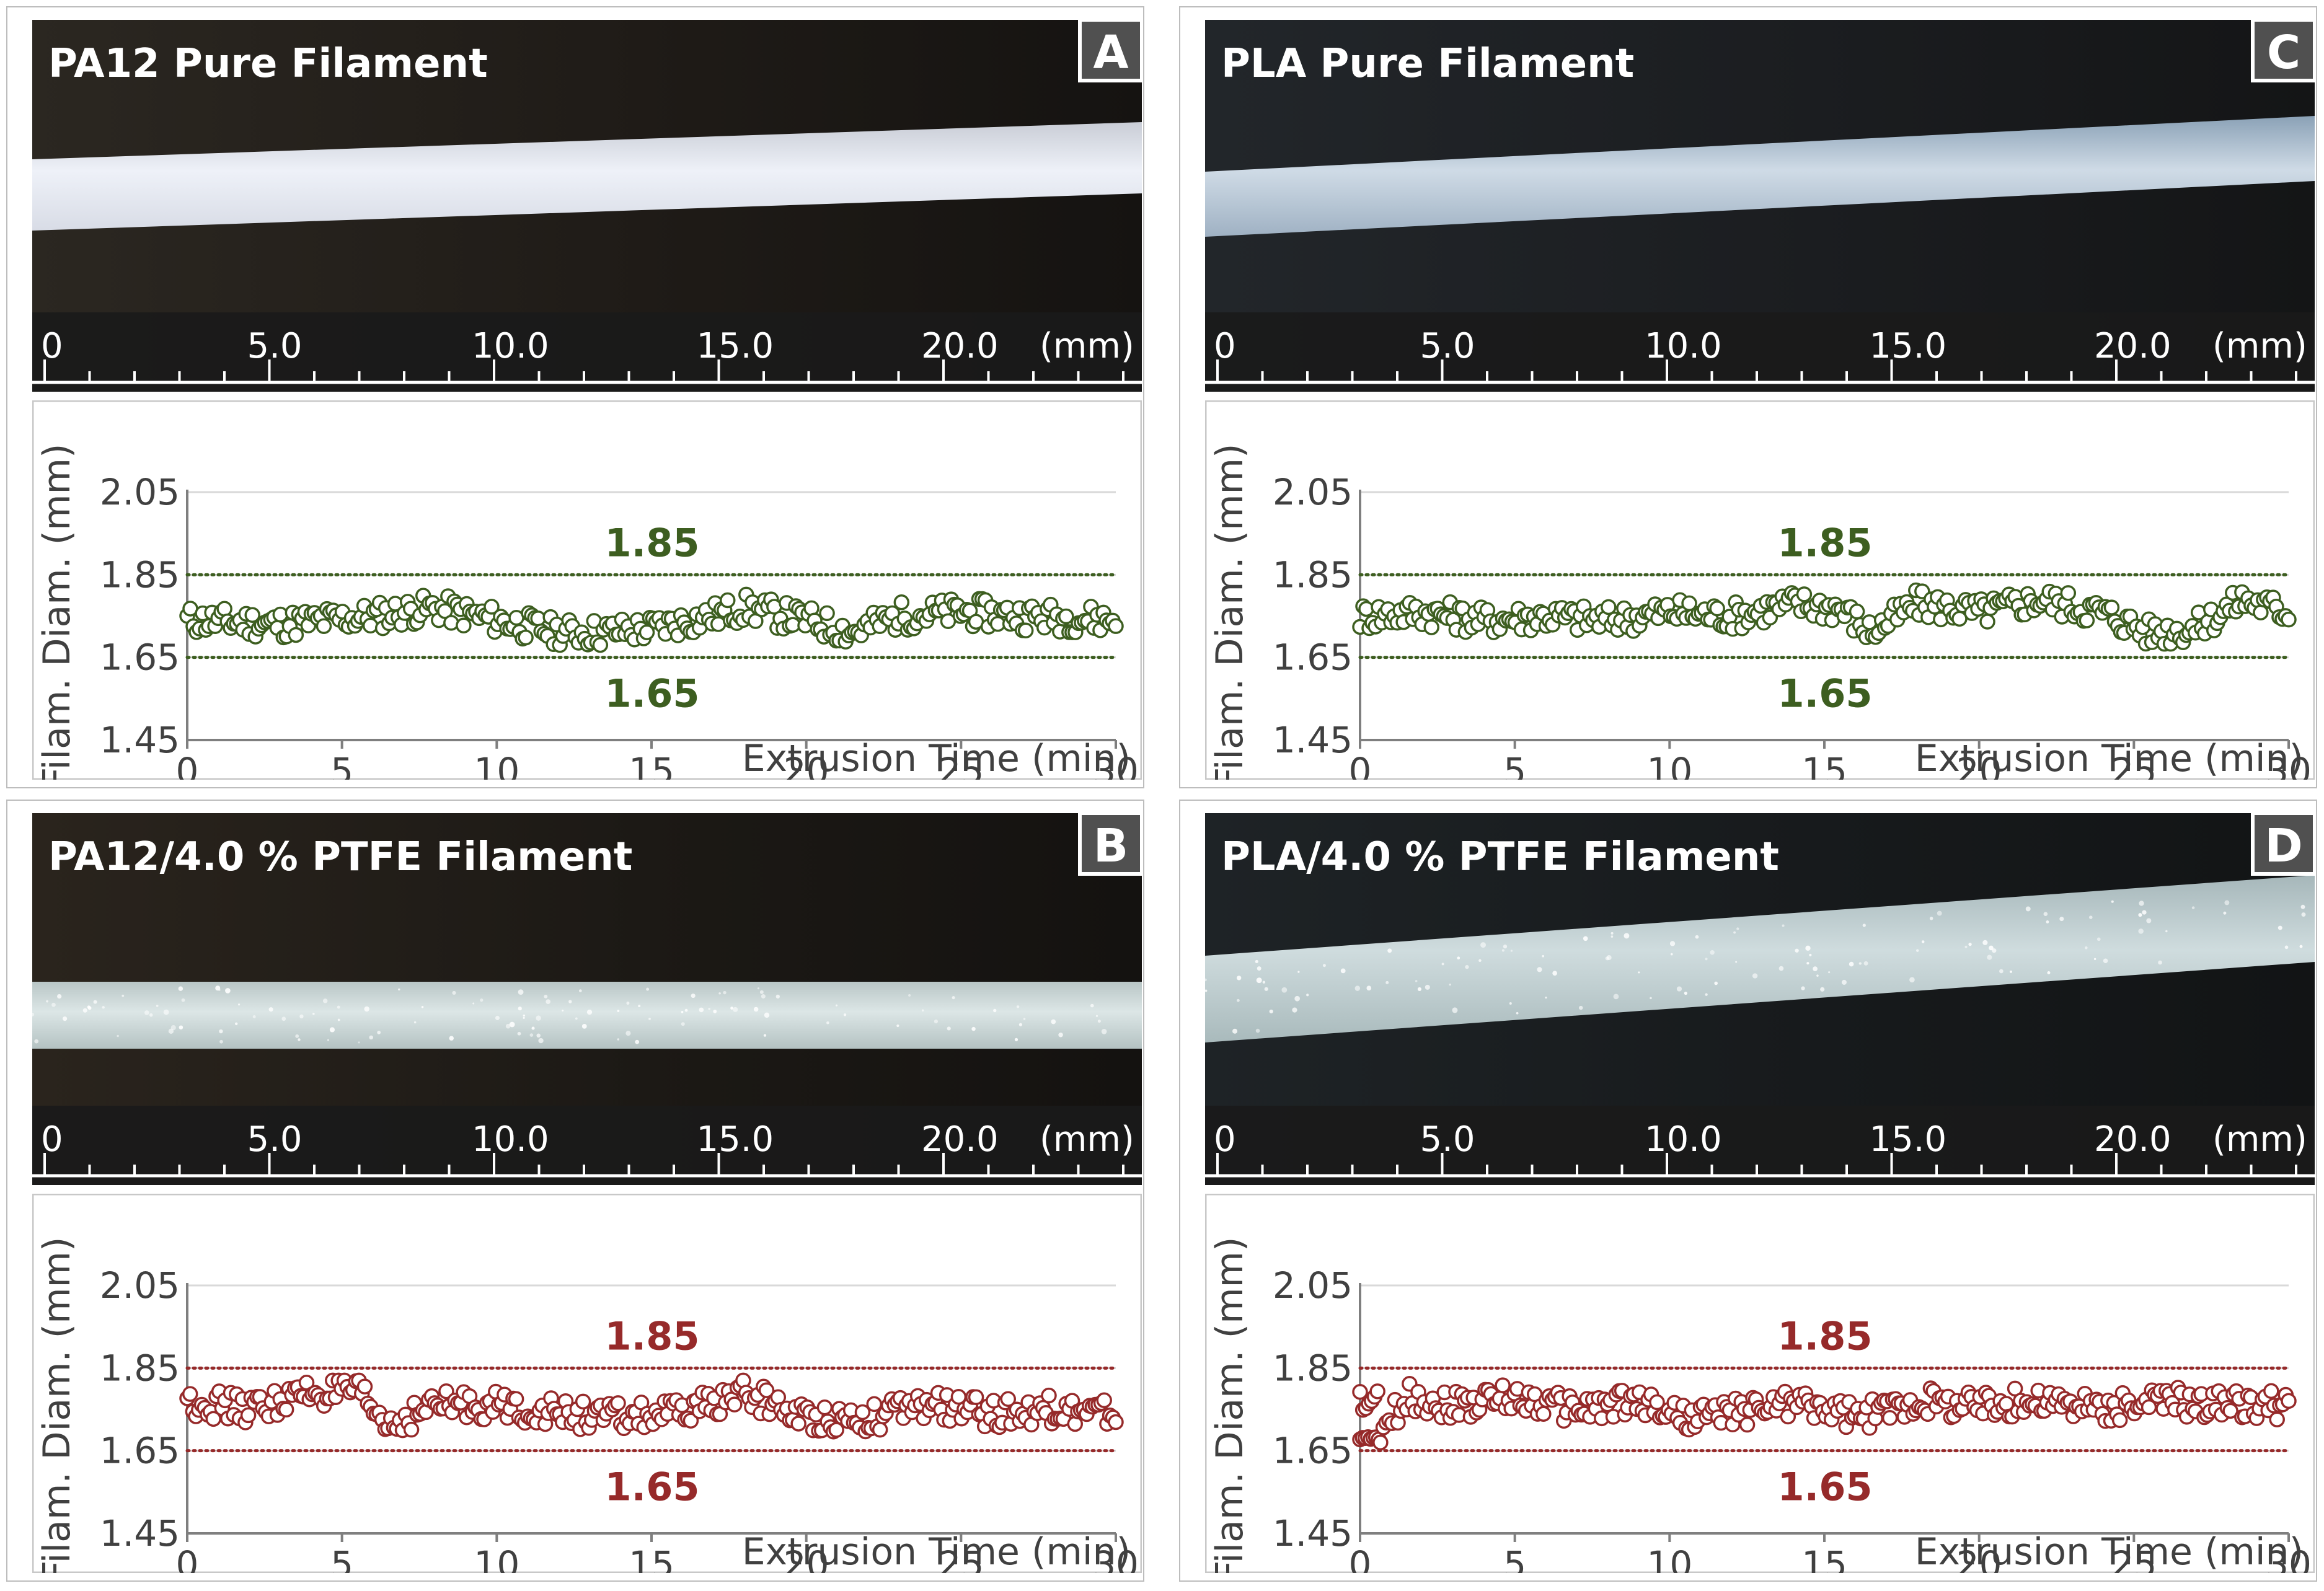 This screenshot has height=1591, width=2324. Describe the element at coordinates (1225, 346) in the screenshot. I see `ruler-tick-label: 0` at that location.